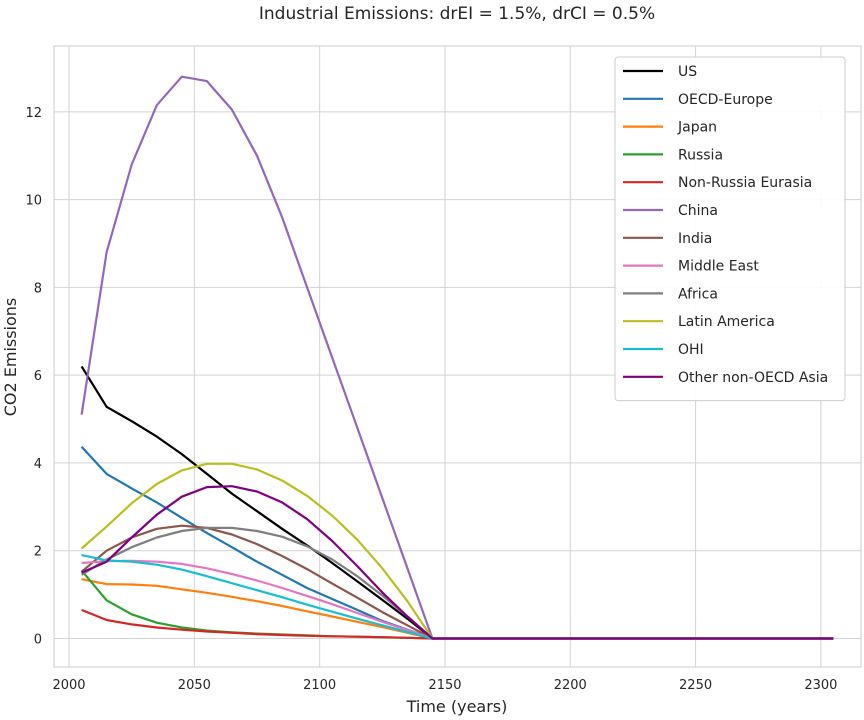 Image resolution: width=864 pixels, height=720 pixels. What do you see at coordinates (697, 128) in the screenshot?
I see `legend-label: Japan` at bounding box center [697, 128].